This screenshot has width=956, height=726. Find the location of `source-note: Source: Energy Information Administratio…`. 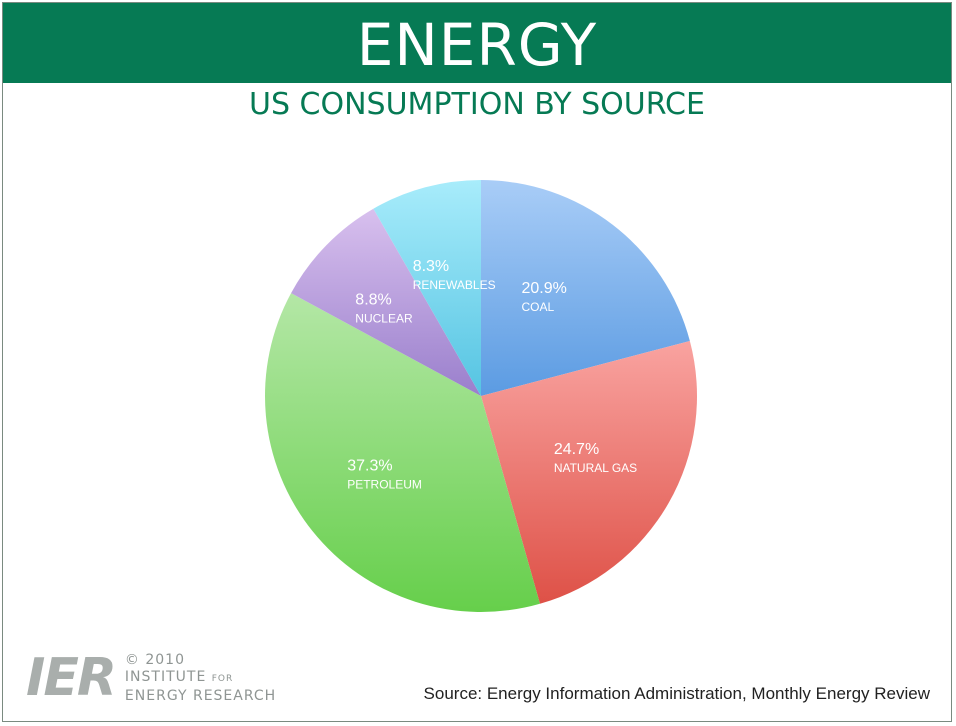

source-note: Source: Energy Information Administratio… is located at coordinates (676, 693).